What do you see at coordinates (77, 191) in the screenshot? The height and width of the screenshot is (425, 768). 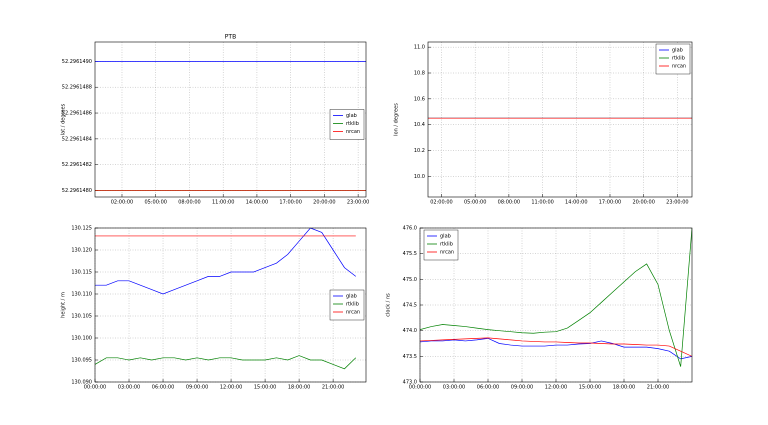 I see `y-tick-label: 52.2961480` at bounding box center [77, 191].